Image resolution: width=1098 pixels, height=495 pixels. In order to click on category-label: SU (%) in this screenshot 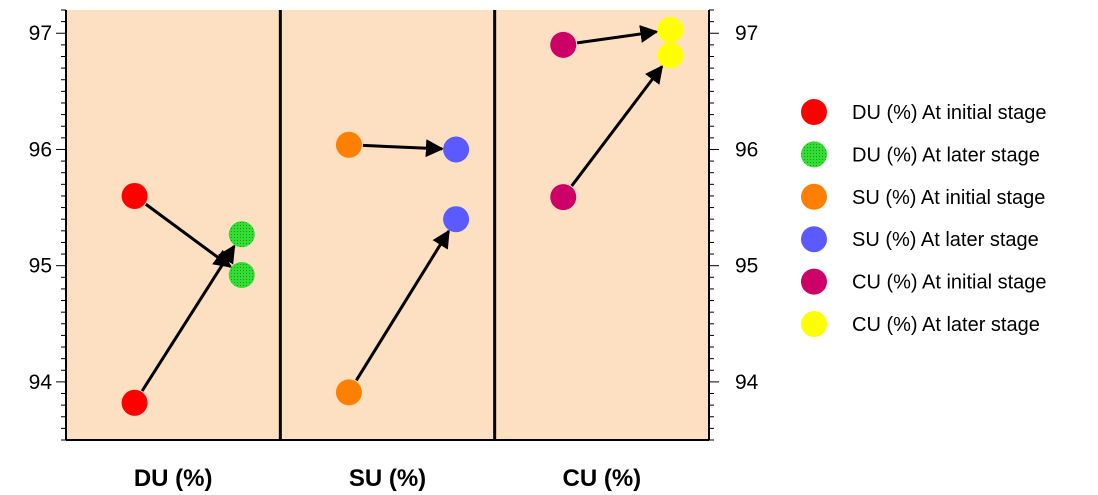, I will do `click(387, 478)`.